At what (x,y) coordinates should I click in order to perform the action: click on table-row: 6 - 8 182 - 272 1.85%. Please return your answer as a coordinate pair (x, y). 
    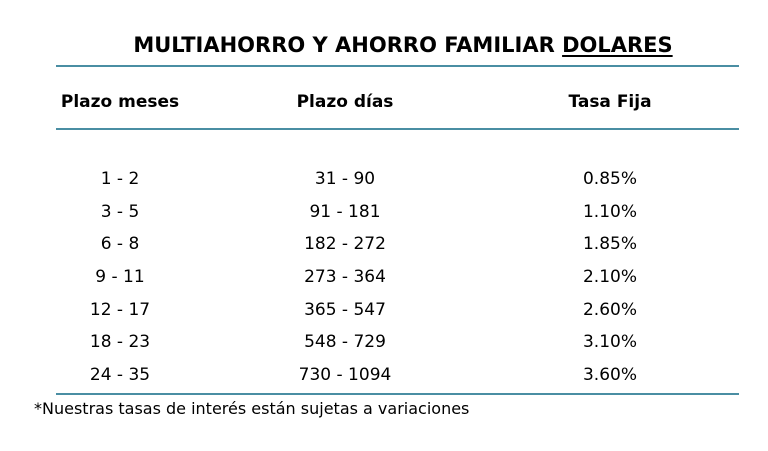
    Looking at the image, I should click on (384, 250).